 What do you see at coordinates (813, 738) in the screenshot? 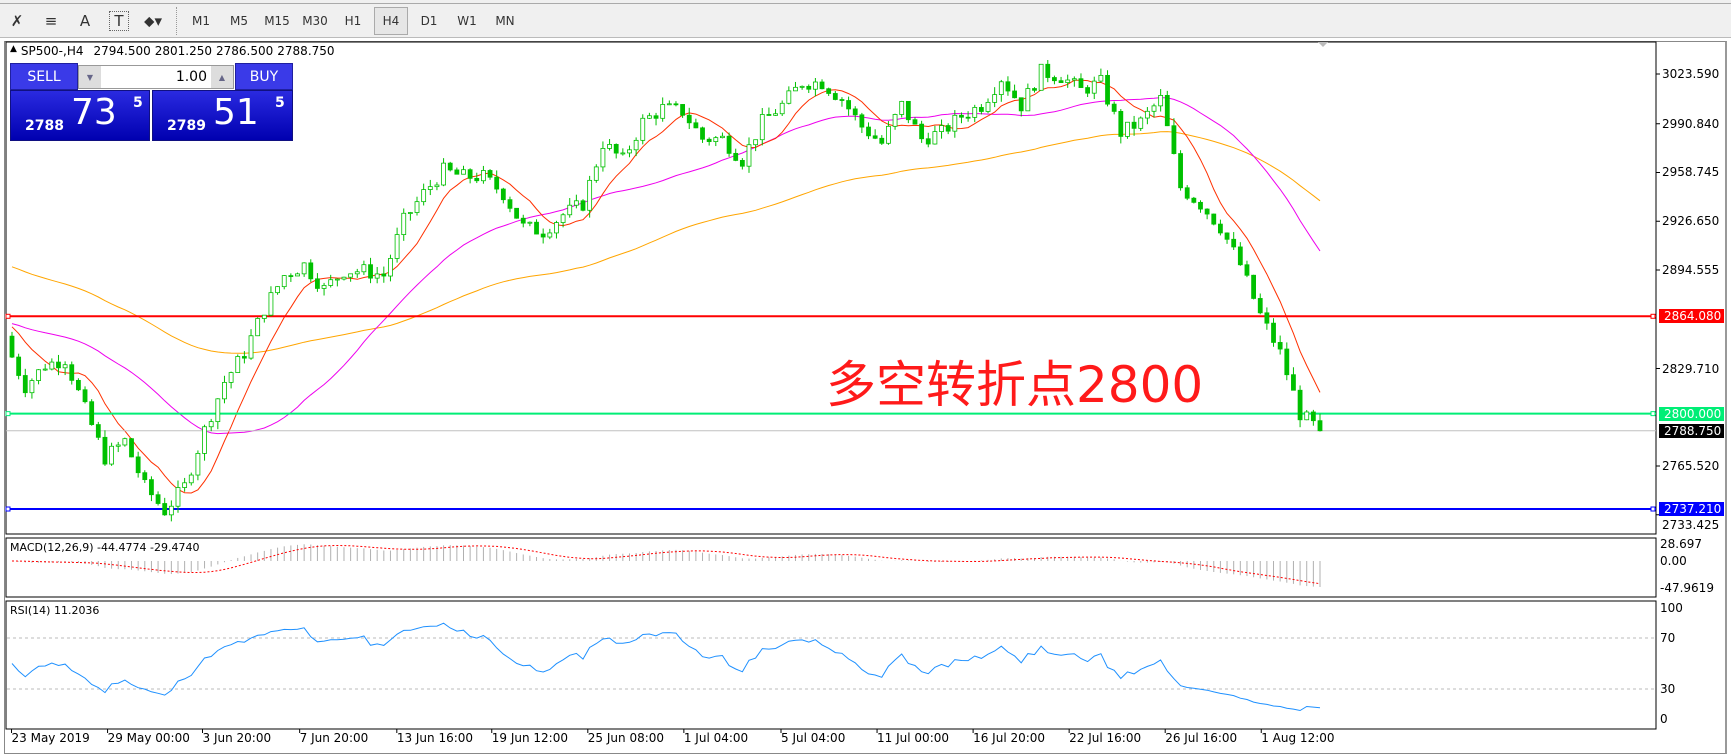
I see `time-axis-label: 5 Jul 04:00` at bounding box center [813, 738].